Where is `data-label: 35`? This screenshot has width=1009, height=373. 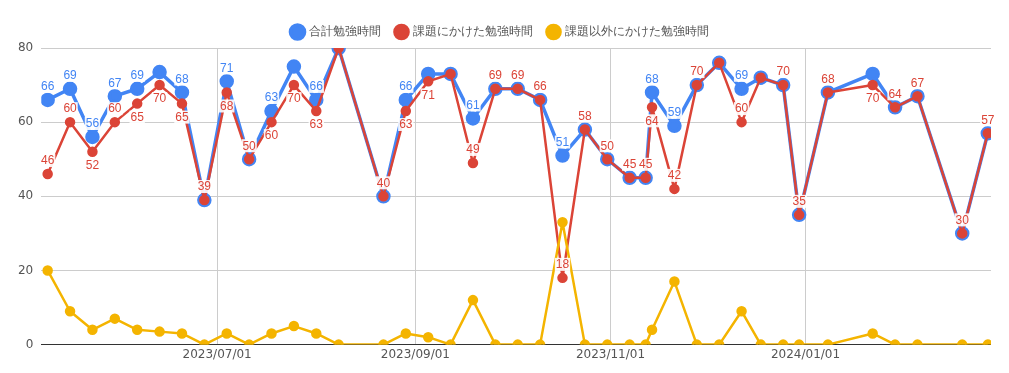
data-label: 35 is located at coordinates (799, 201).